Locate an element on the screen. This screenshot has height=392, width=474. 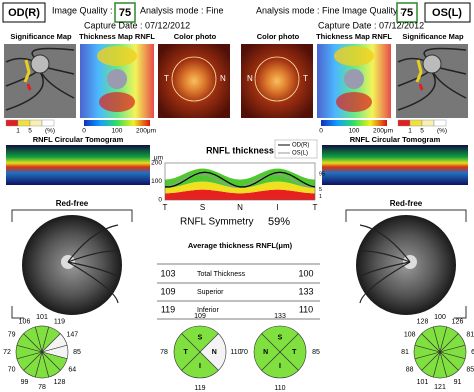
clock-value: 85 is located at coordinates (470, 369).